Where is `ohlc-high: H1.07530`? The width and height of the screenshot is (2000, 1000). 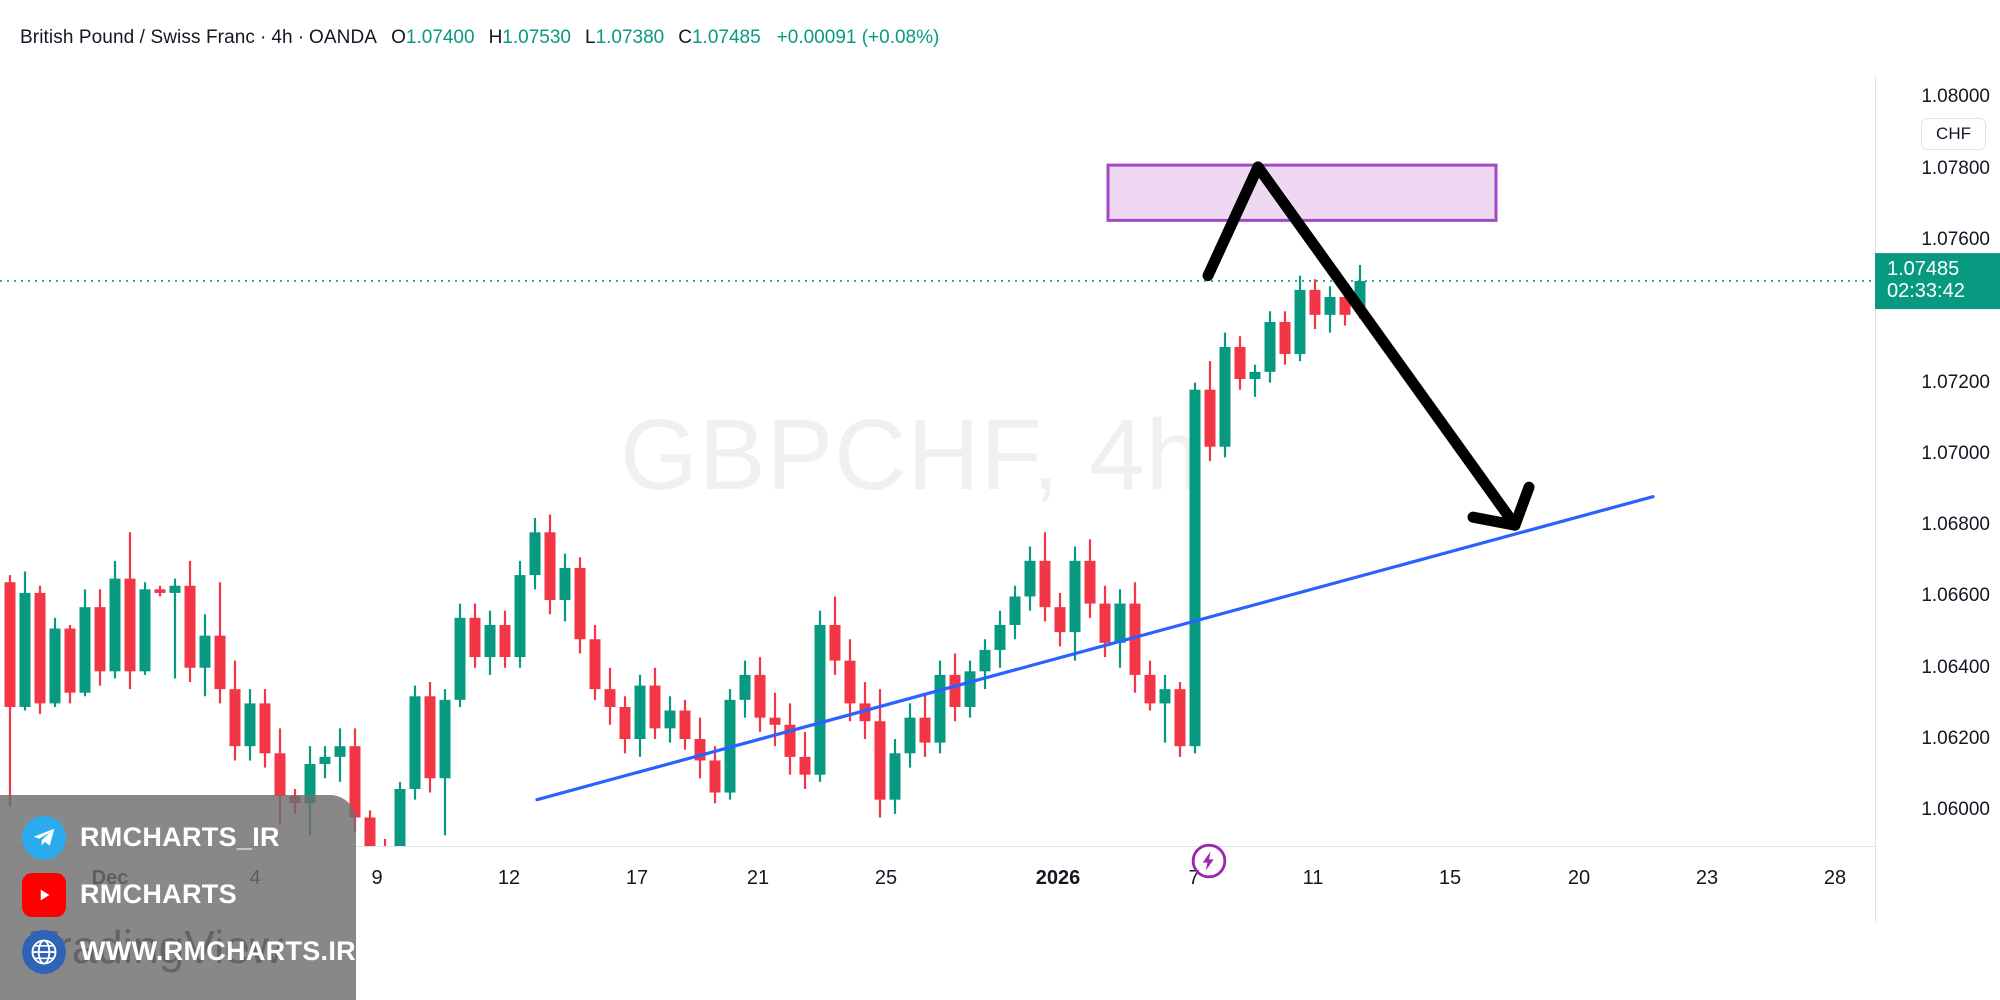 ohlc-high: H1.07530 is located at coordinates (530, 38).